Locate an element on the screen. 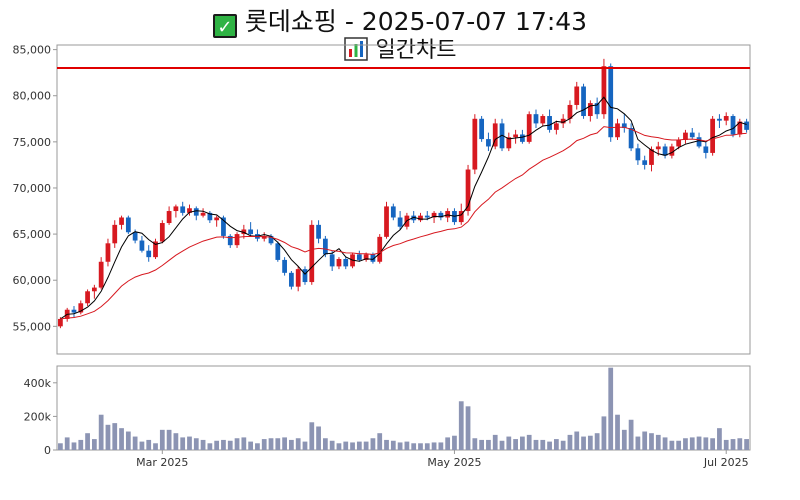 The image size is (800, 500). price-tick-label: 75,000 is located at coordinates (32, 142).